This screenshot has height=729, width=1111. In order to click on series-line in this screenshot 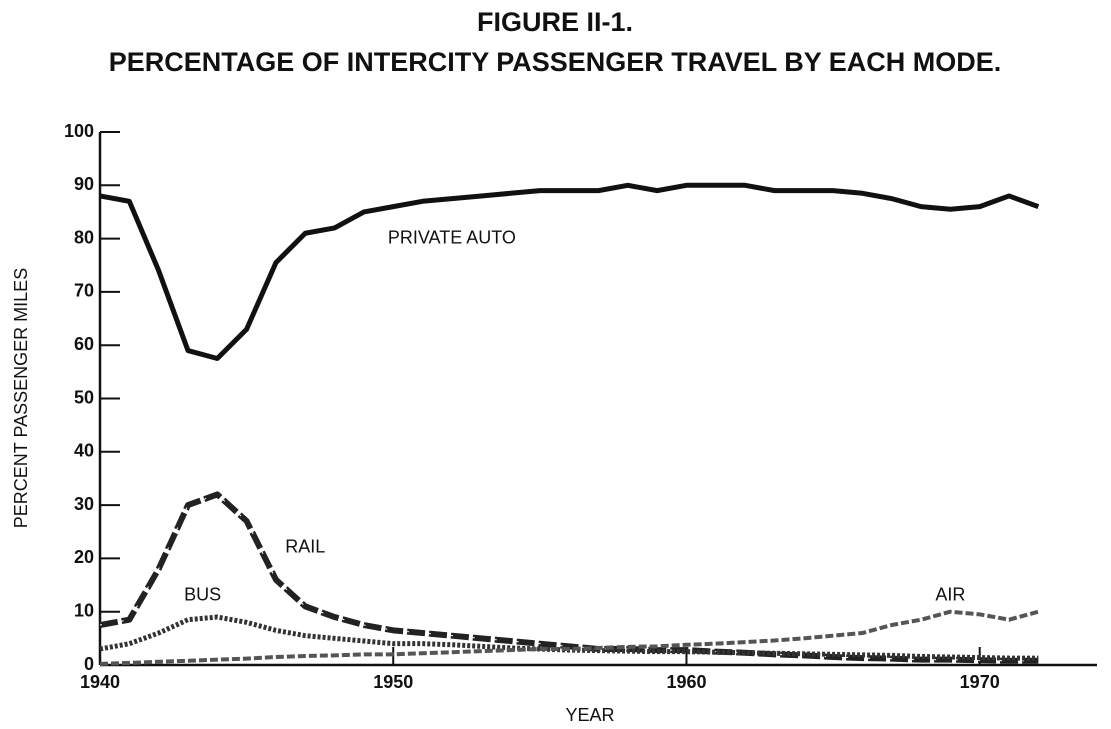, I will do `click(569, 637)`.